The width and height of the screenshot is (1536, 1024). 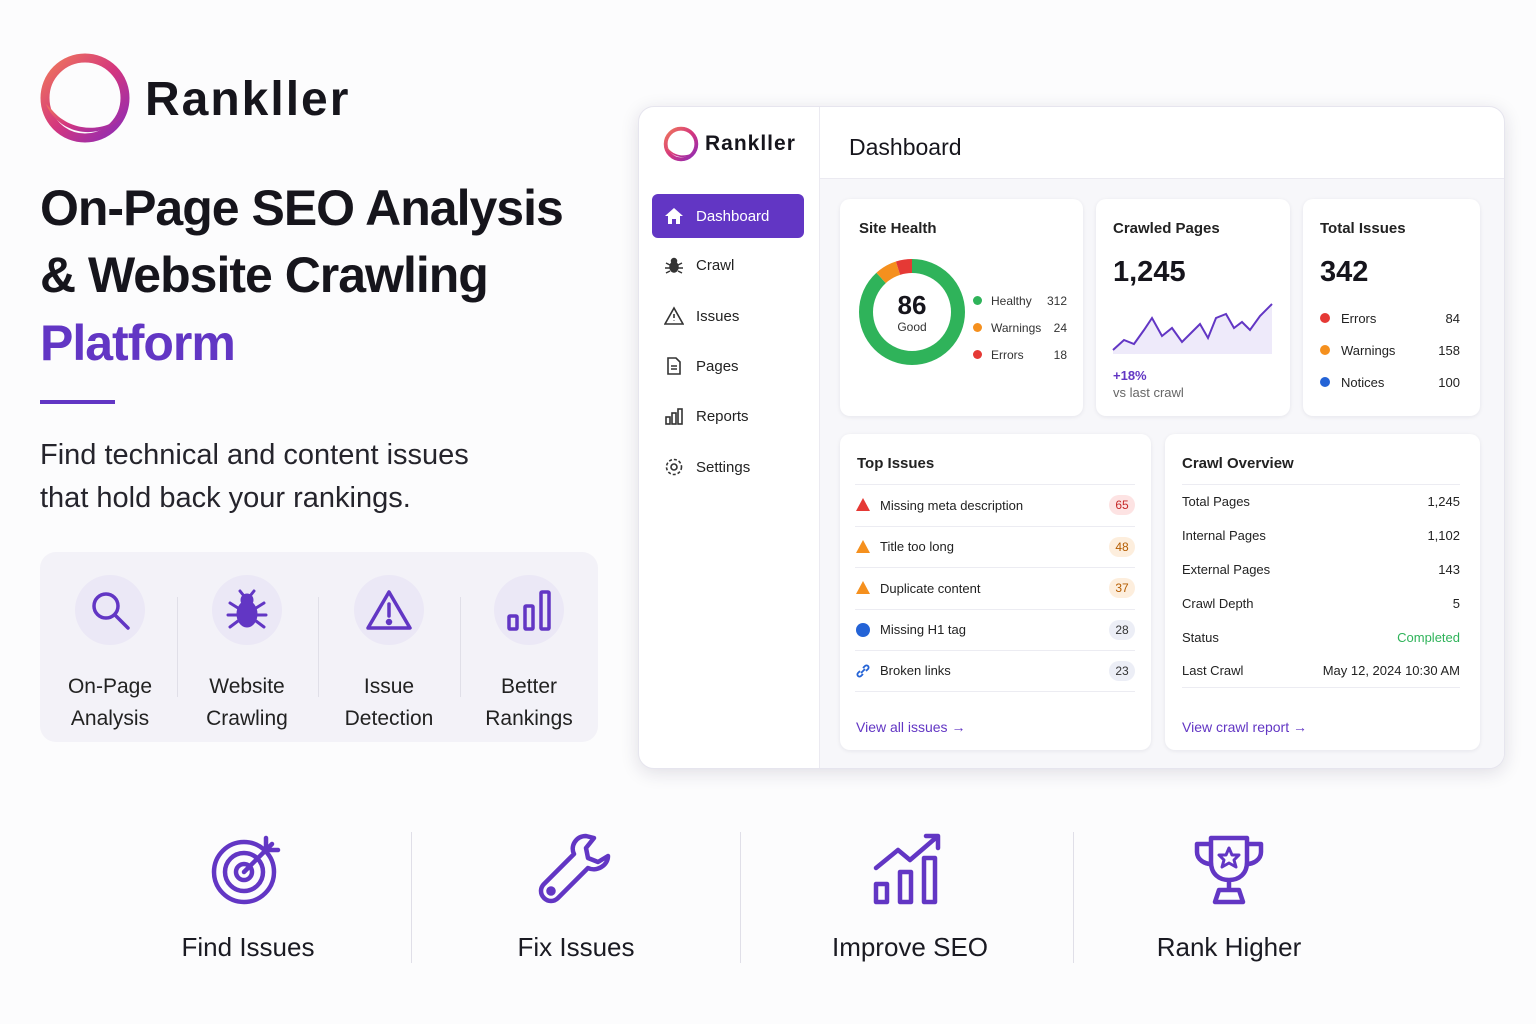 What do you see at coordinates (1229, 897) in the screenshot?
I see `benefit: Rank Higher` at bounding box center [1229, 897].